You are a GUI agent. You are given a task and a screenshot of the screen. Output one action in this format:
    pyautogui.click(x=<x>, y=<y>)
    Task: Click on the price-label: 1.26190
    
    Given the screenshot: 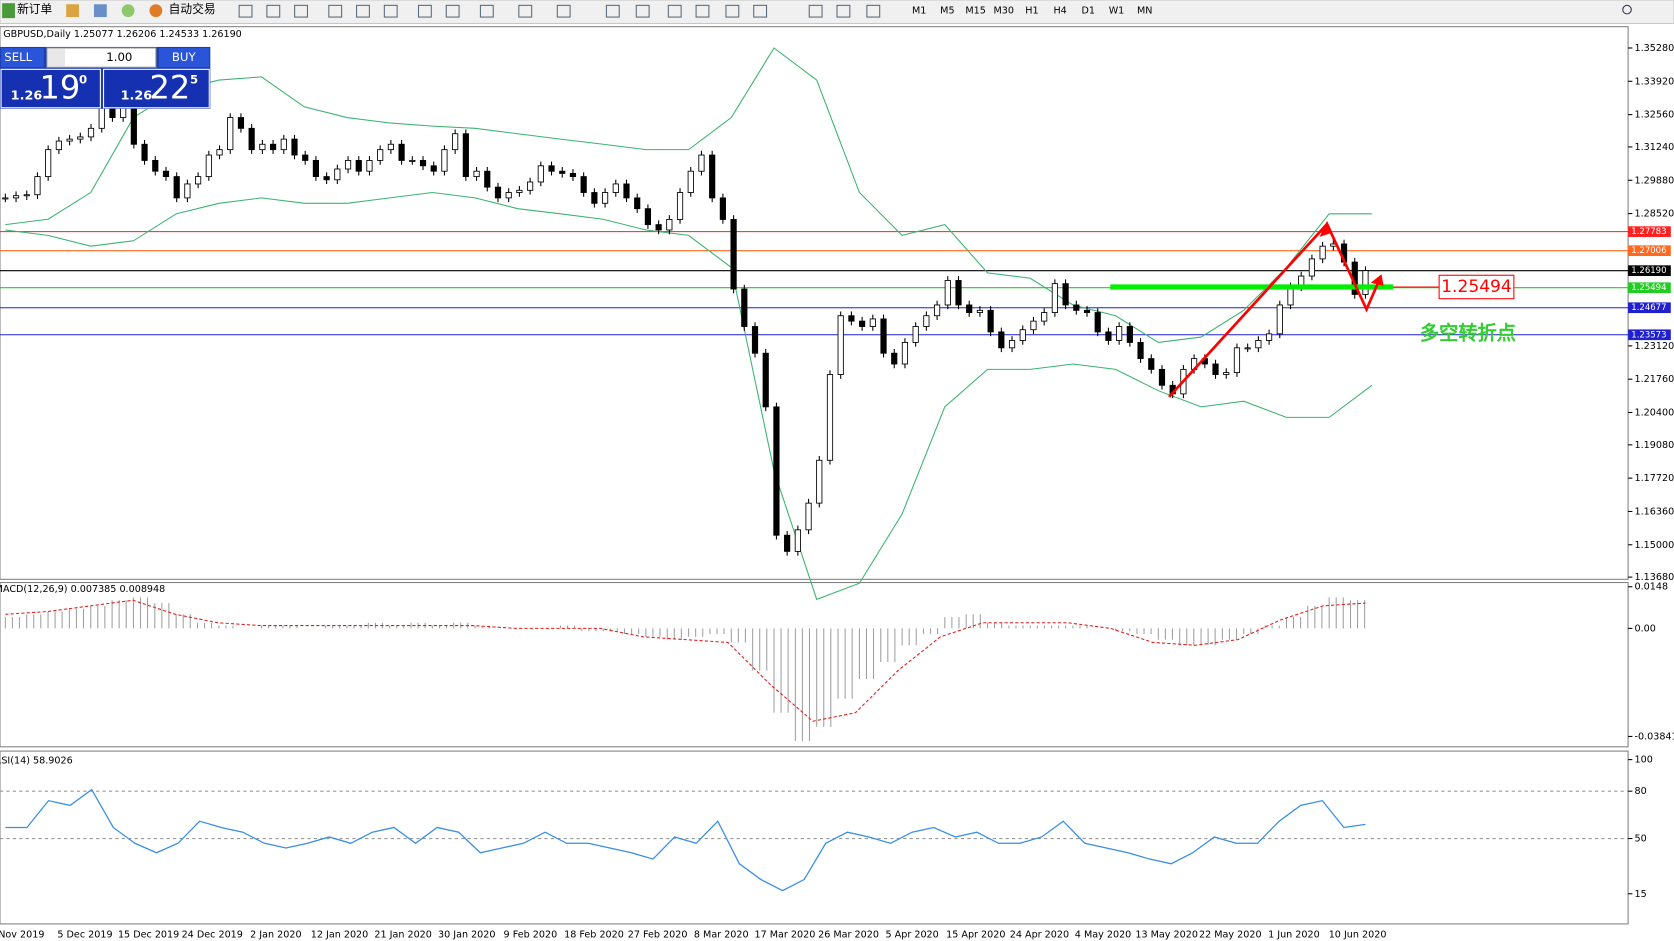 What is the action you would take?
    pyautogui.click(x=1648, y=271)
    